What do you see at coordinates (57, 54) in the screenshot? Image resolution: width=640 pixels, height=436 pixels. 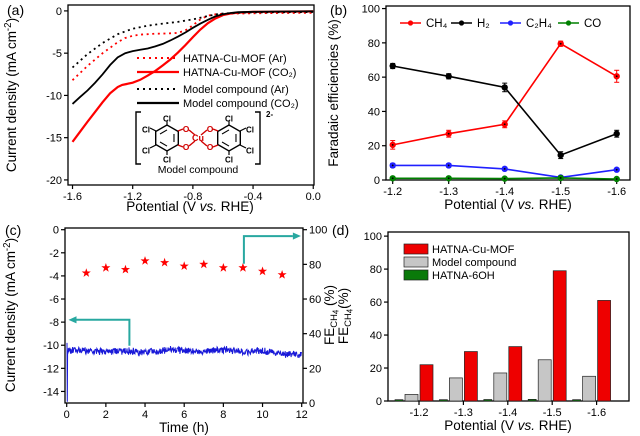 I see `y-tick-label: -5` at bounding box center [57, 54].